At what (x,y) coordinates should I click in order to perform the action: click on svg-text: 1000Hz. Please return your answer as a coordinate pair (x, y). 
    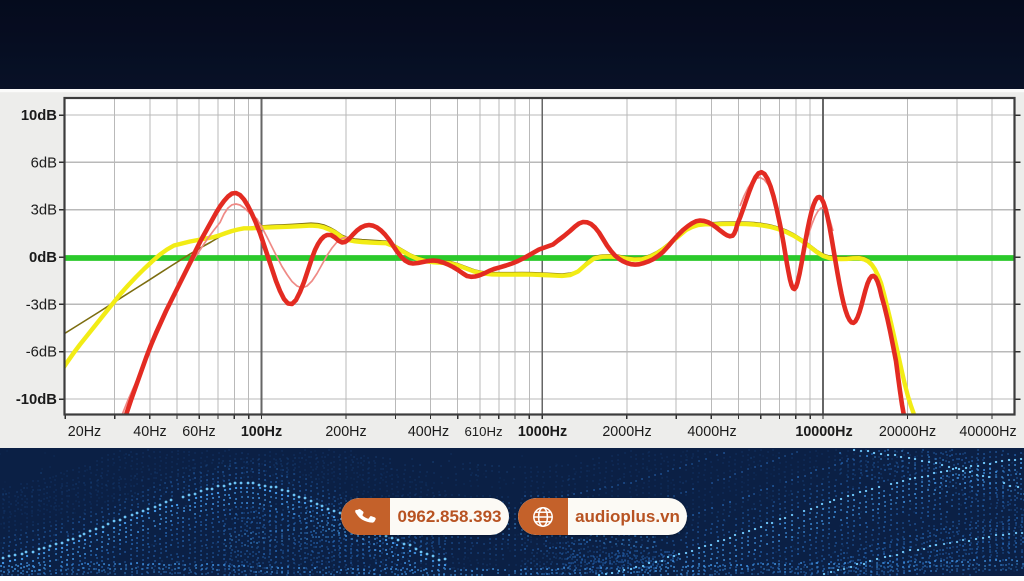
    Looking at the image, I should click on (542, 432).